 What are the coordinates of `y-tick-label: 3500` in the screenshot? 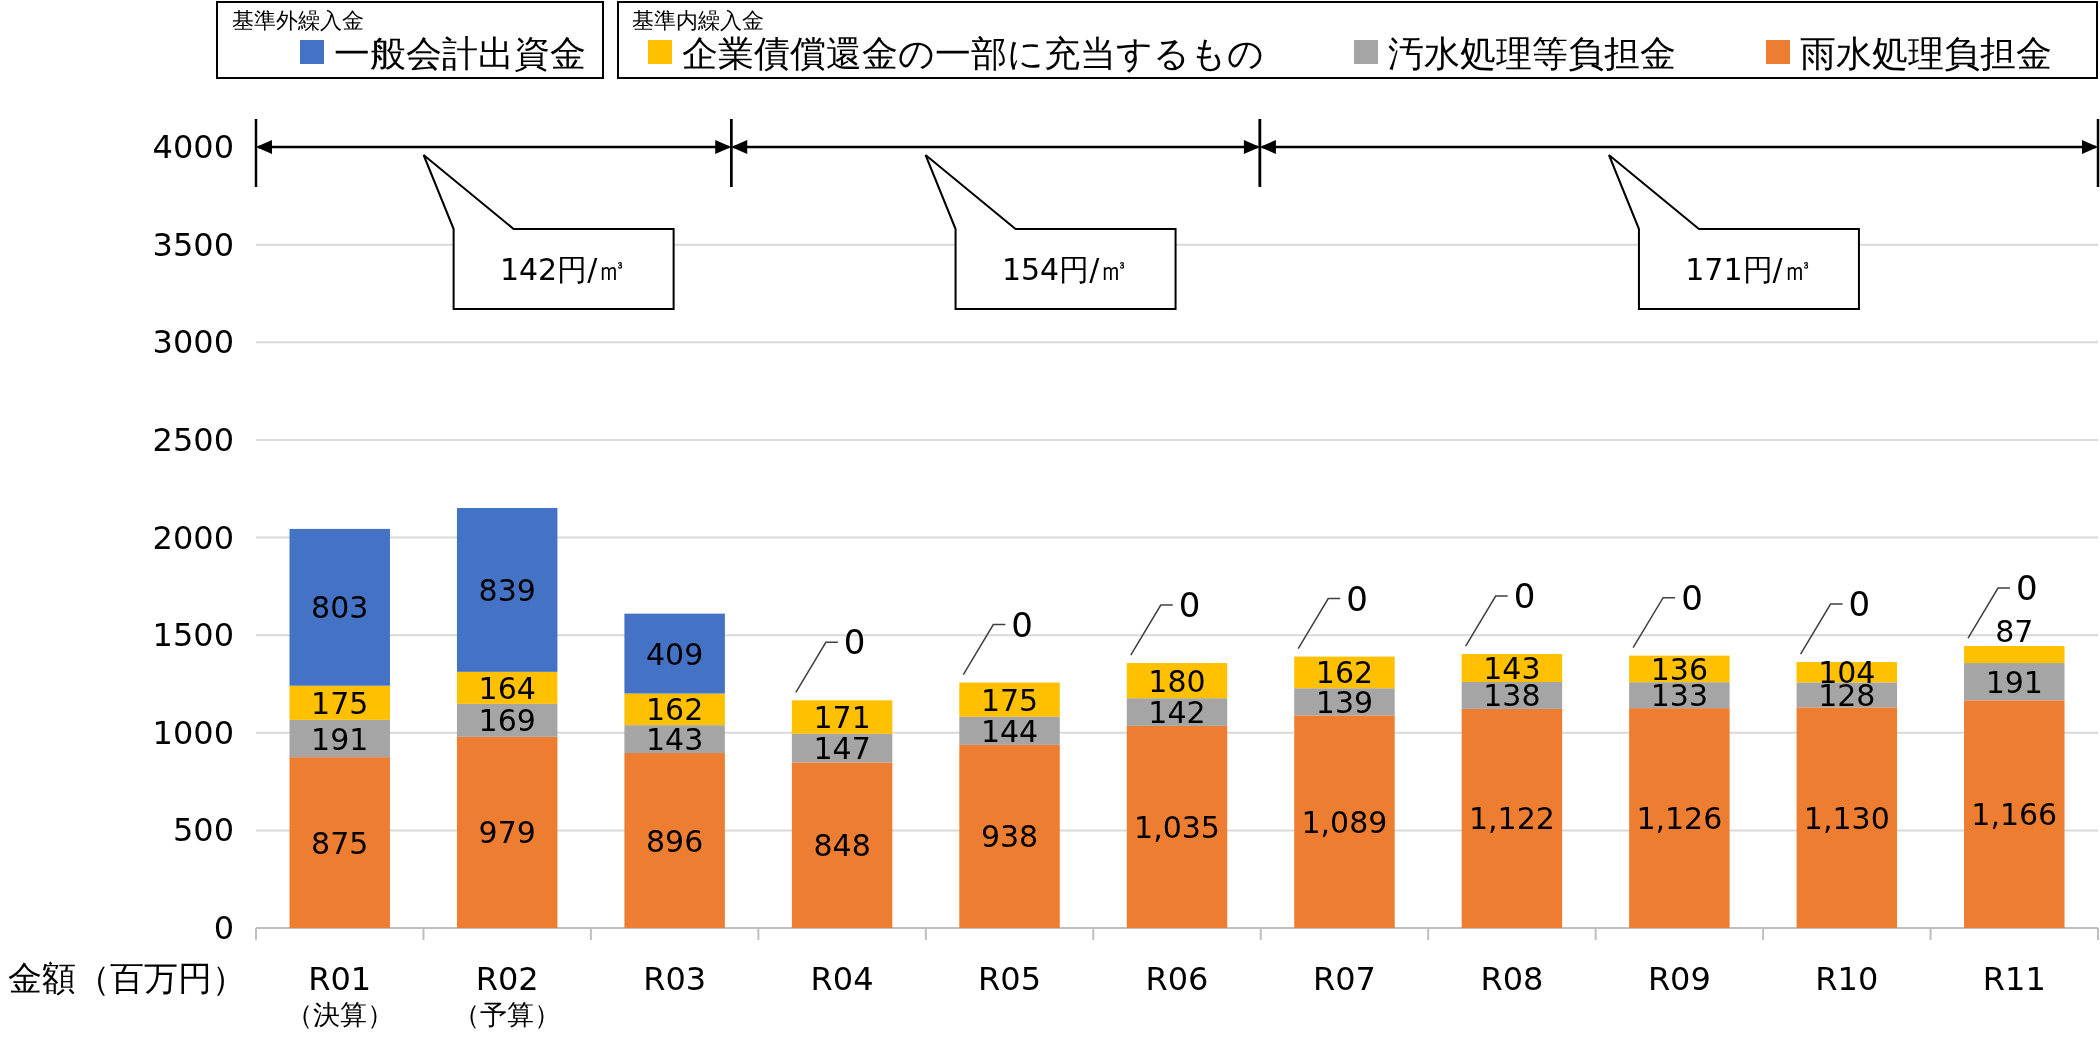 It's located at (193, 244).